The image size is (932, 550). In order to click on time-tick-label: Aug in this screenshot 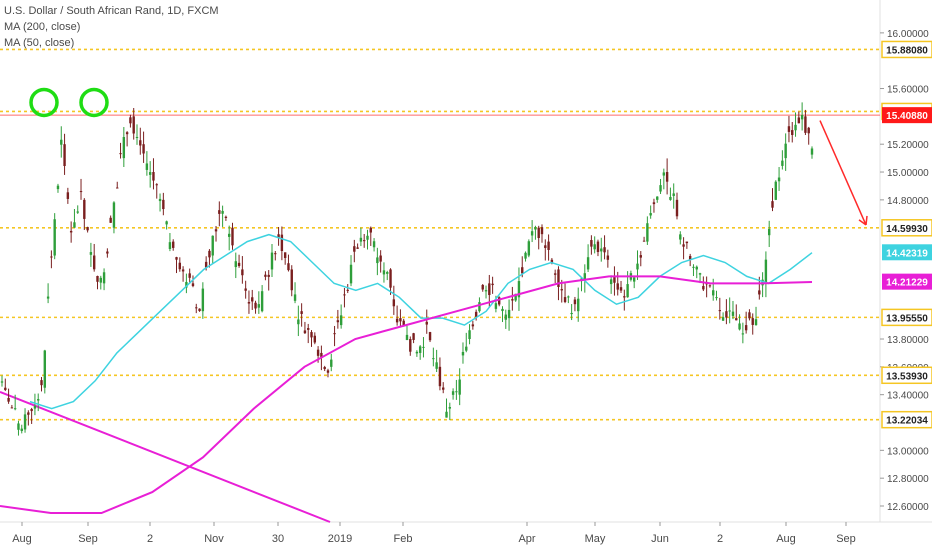, I will do `click(22, 539)`.